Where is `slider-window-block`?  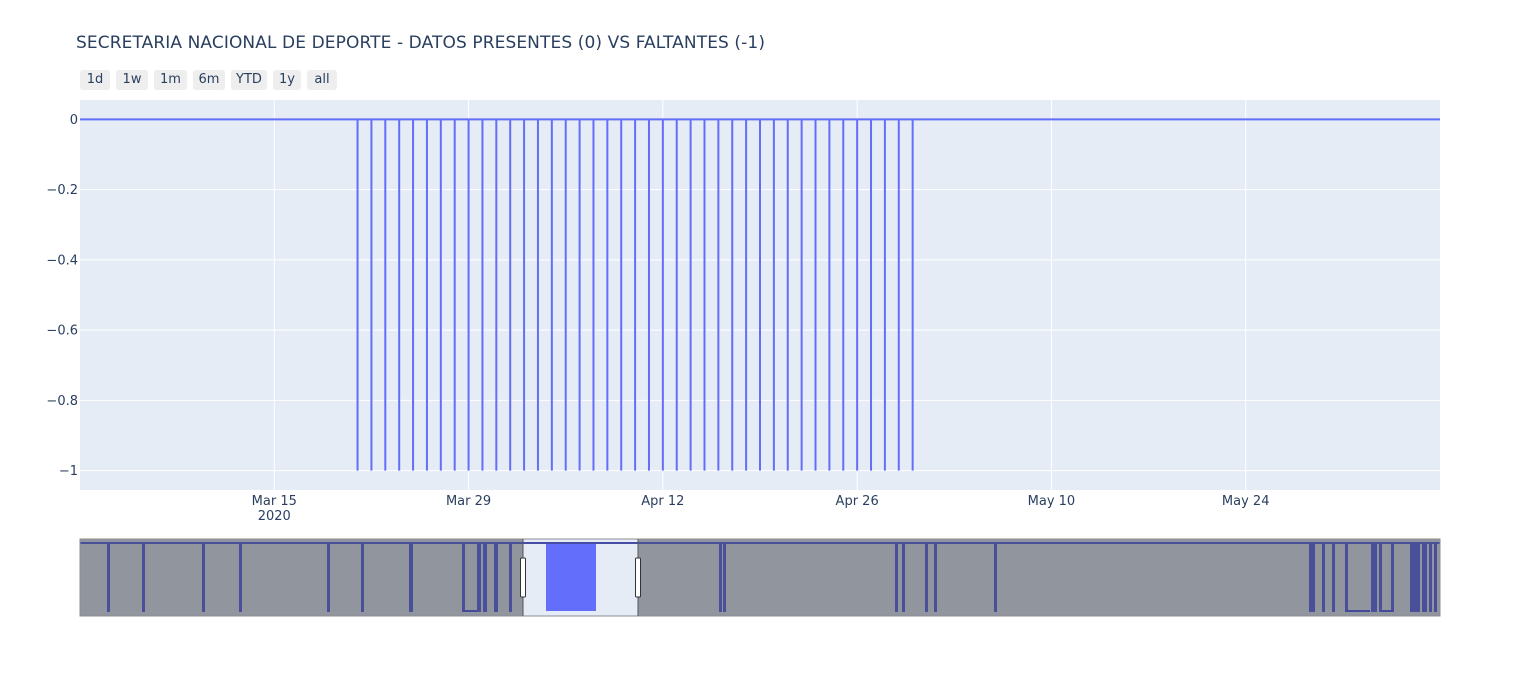
slider-window-block is located at coordinates (571, 577).